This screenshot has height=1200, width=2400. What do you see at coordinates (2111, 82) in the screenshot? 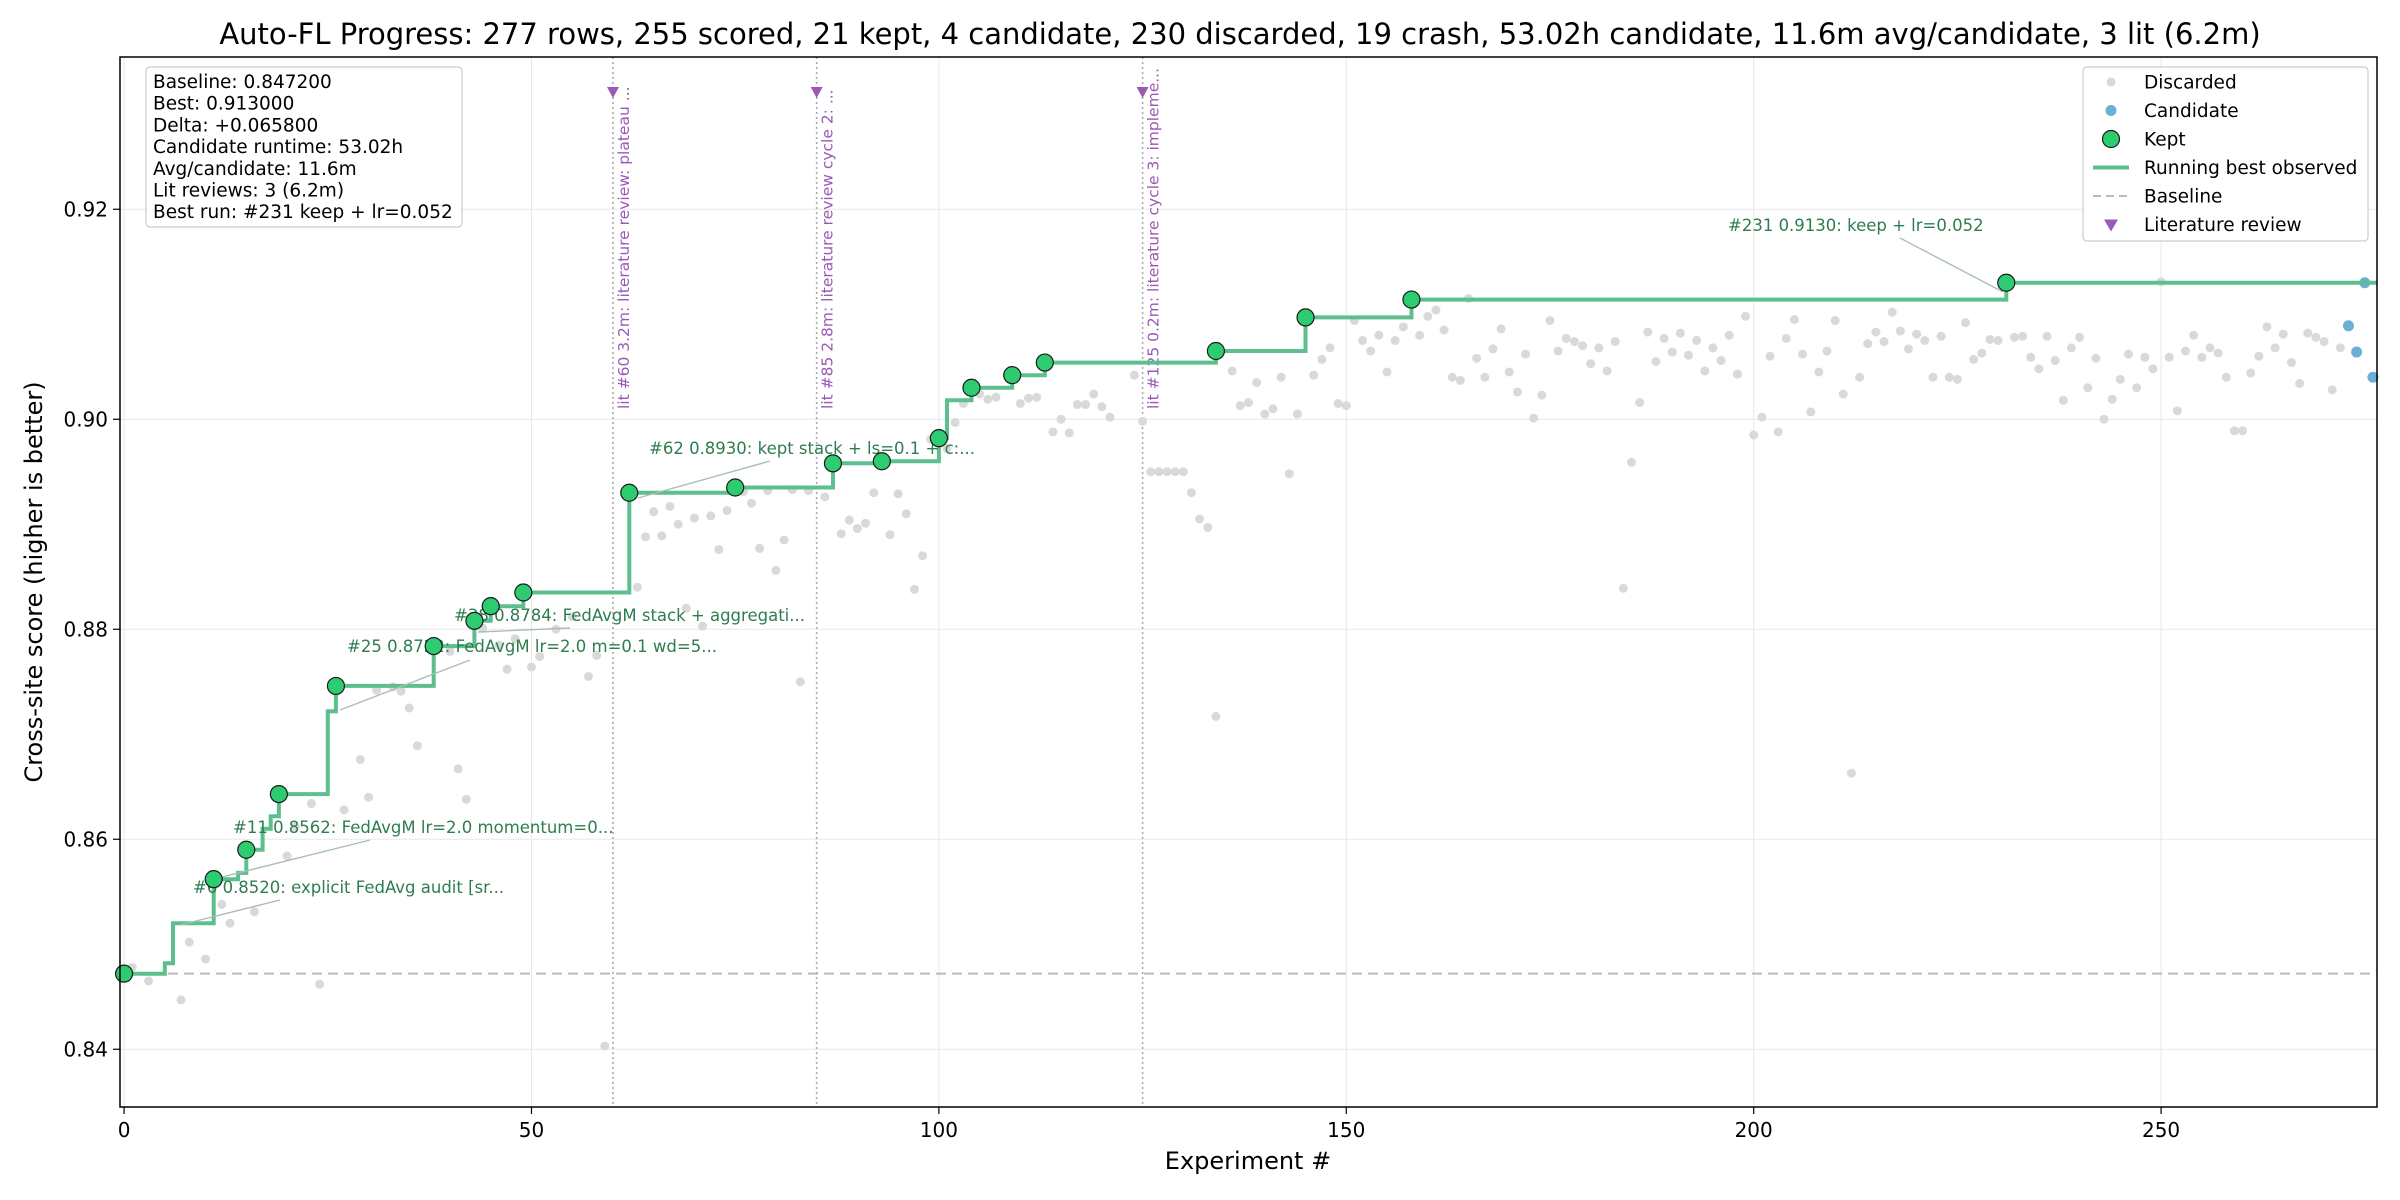
I see `legend-swatch-discarded` at bounding box center [2111, 82].